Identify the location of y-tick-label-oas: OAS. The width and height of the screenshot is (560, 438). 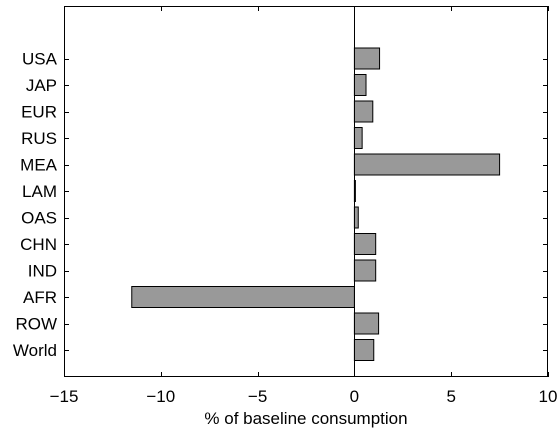
(39, 218).